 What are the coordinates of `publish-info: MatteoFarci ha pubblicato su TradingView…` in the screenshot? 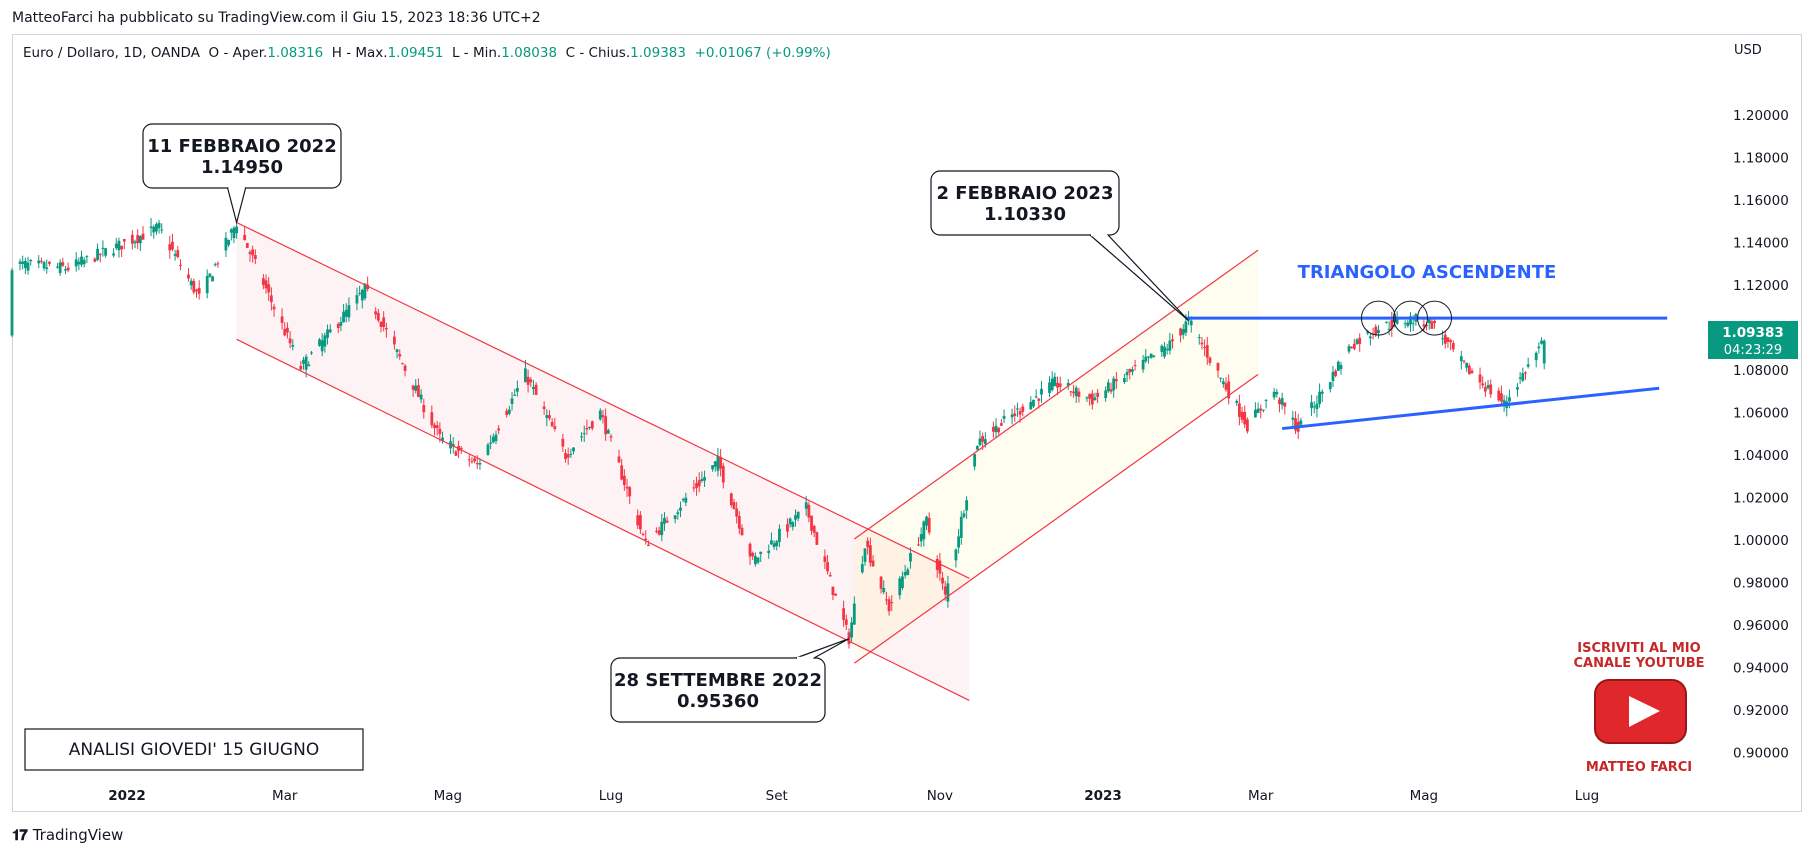 It's located at (276, 18).